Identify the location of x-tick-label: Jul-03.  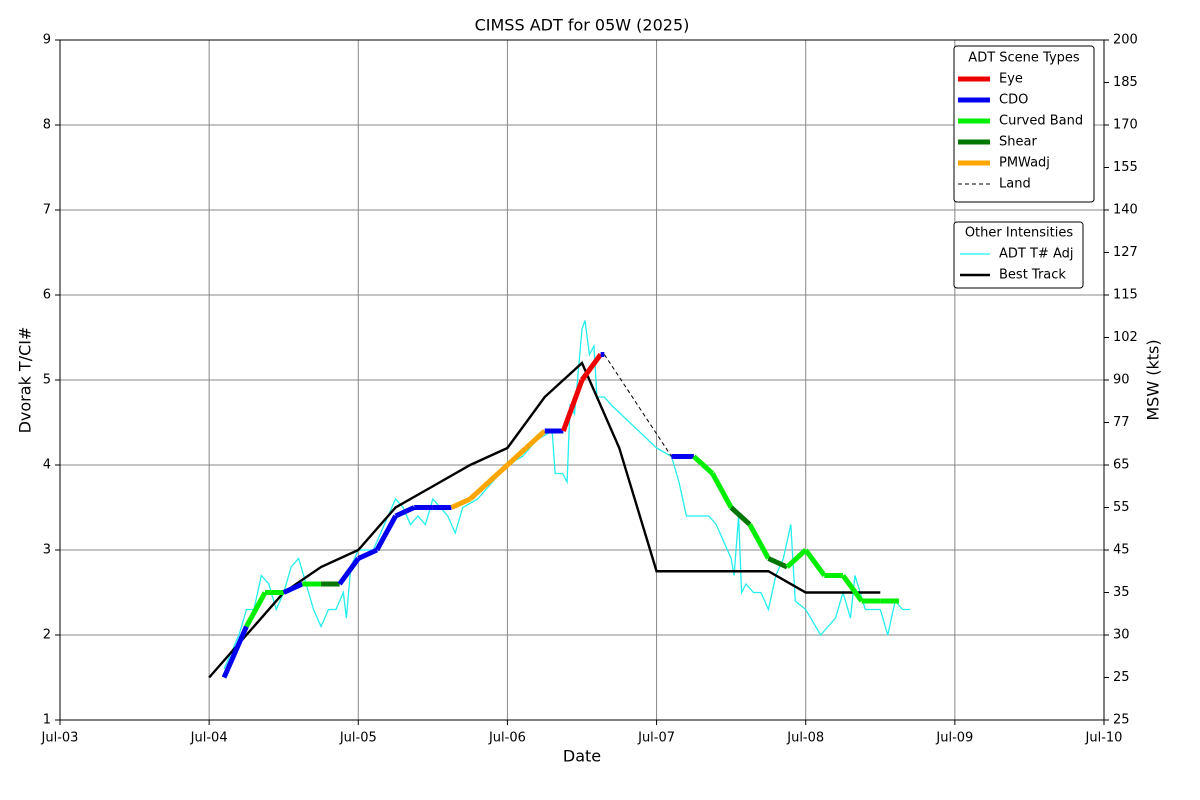
(60, 738).